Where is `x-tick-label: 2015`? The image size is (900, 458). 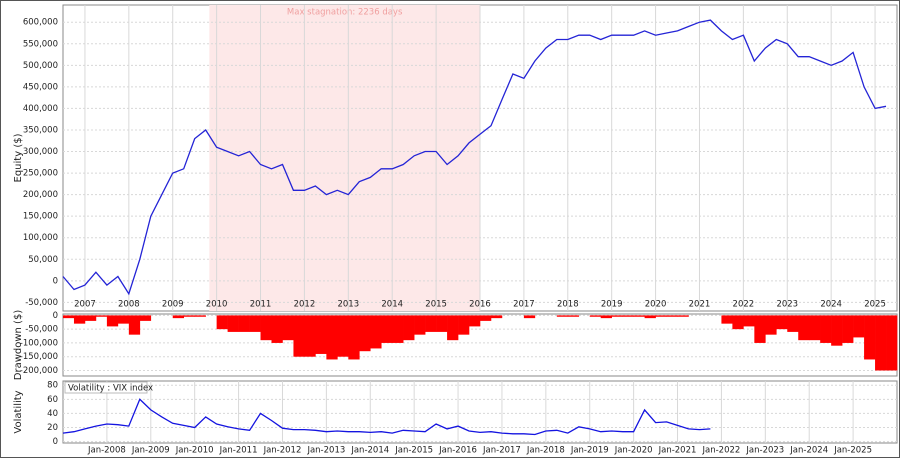
x-tick-label: 2015 is located at coordinates (436, 305).